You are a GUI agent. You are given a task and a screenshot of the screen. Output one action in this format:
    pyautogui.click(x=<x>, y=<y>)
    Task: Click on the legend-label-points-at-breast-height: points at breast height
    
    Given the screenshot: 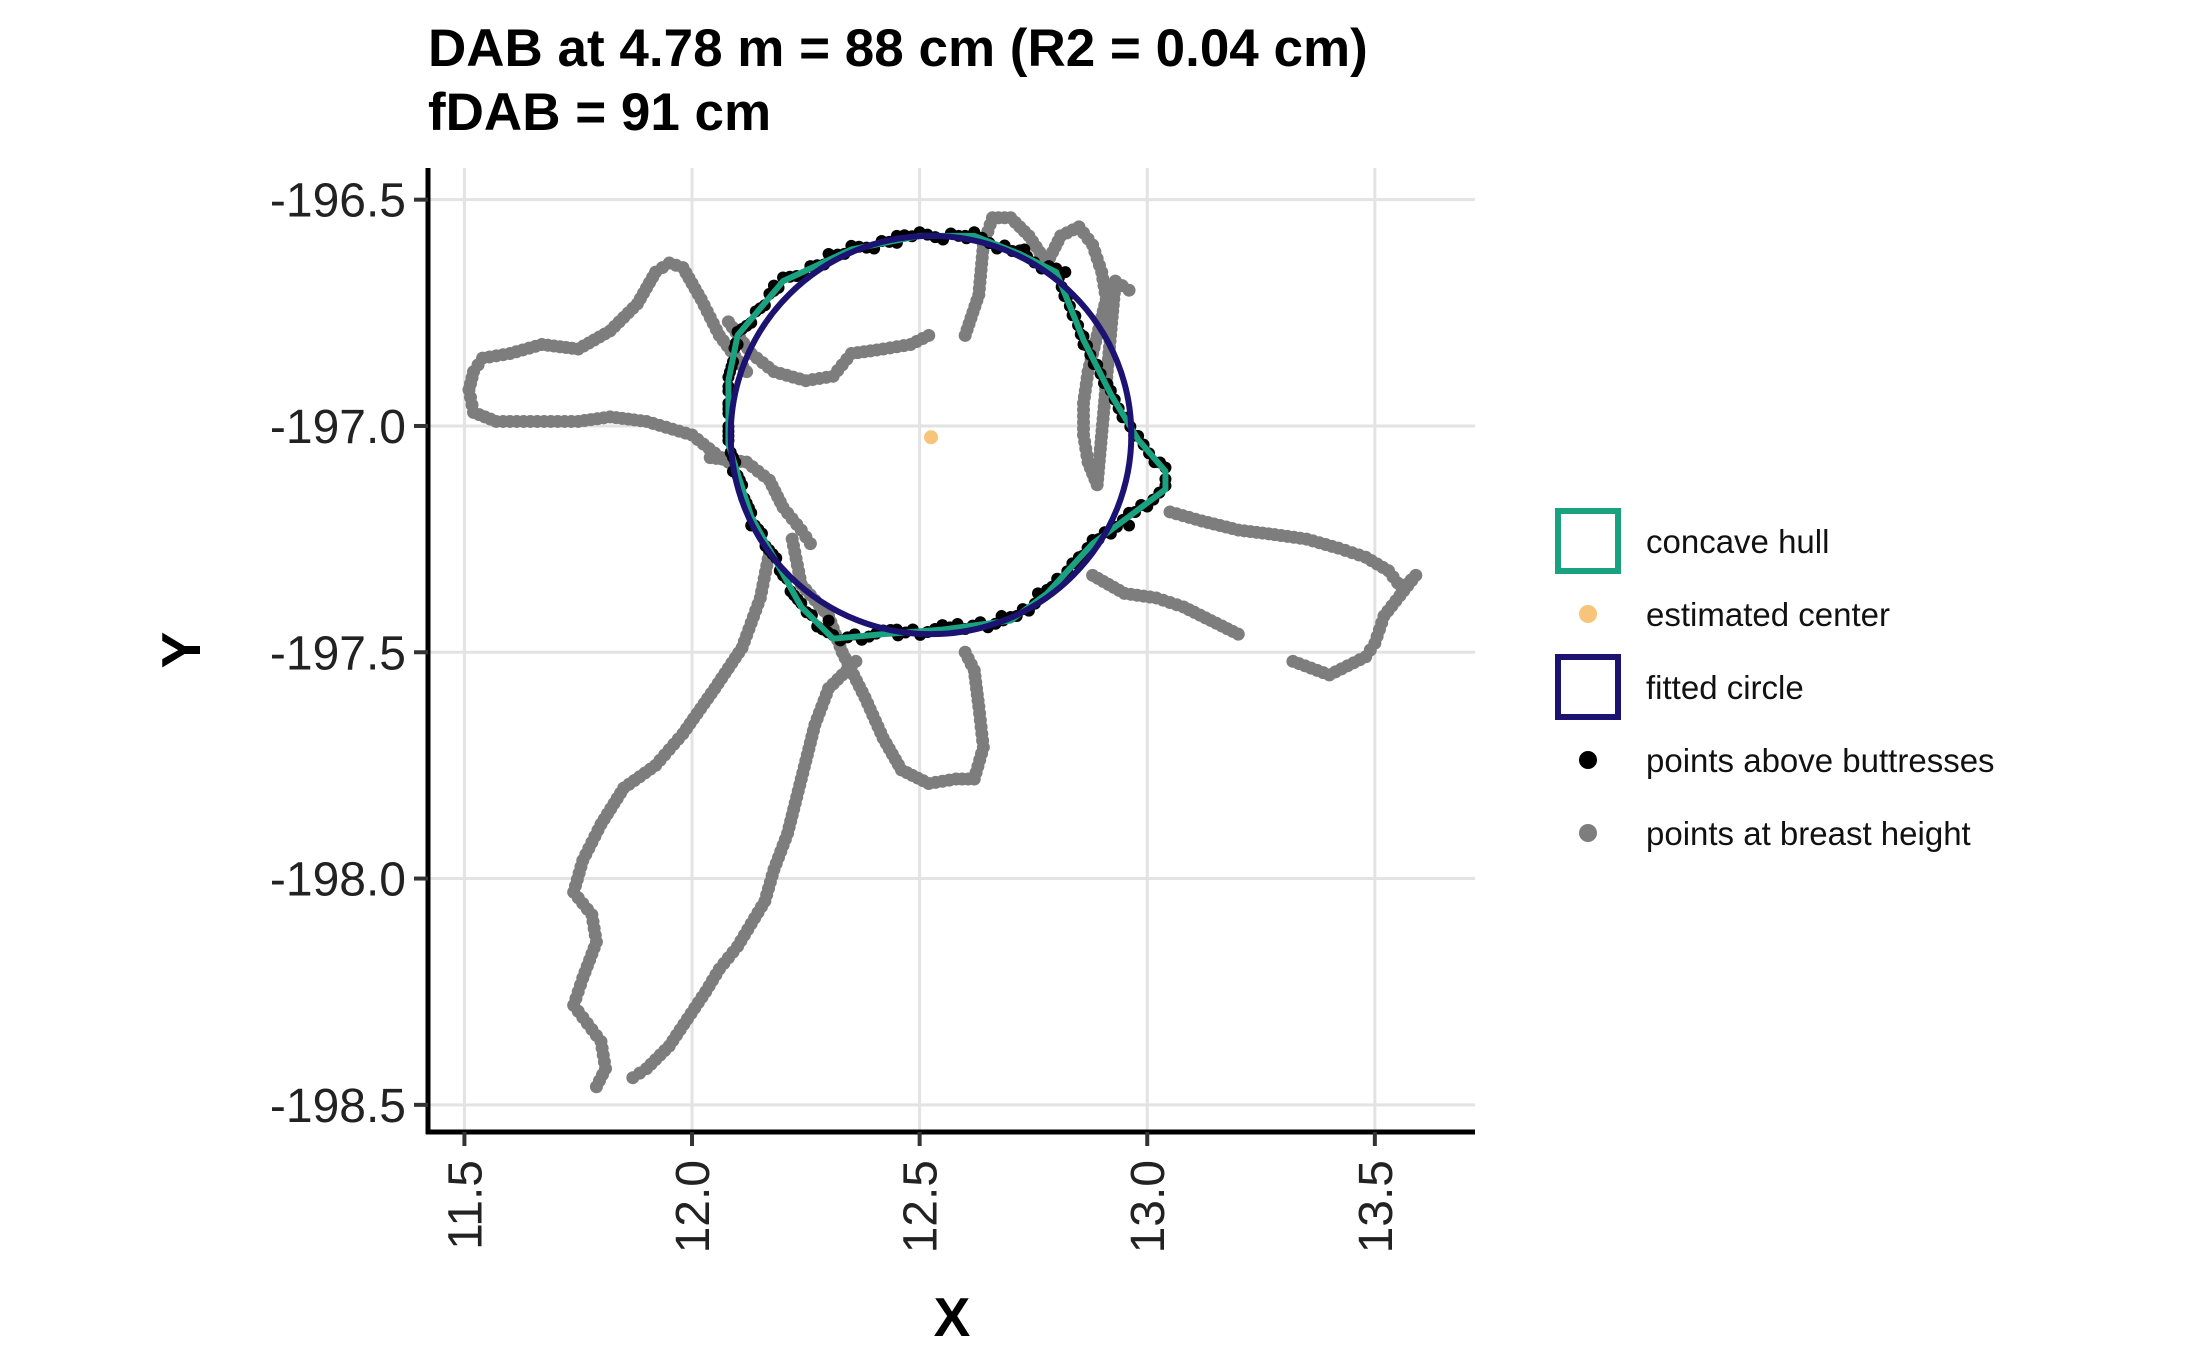 What is the action you would take?
    pyautogui.click(x=1808, y=833)
    